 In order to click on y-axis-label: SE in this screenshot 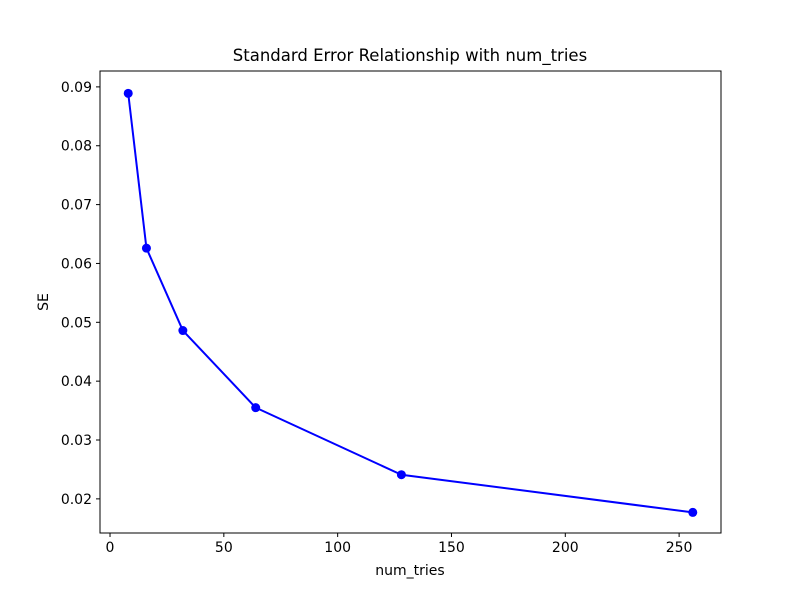, I will do `click(44, 302)`.